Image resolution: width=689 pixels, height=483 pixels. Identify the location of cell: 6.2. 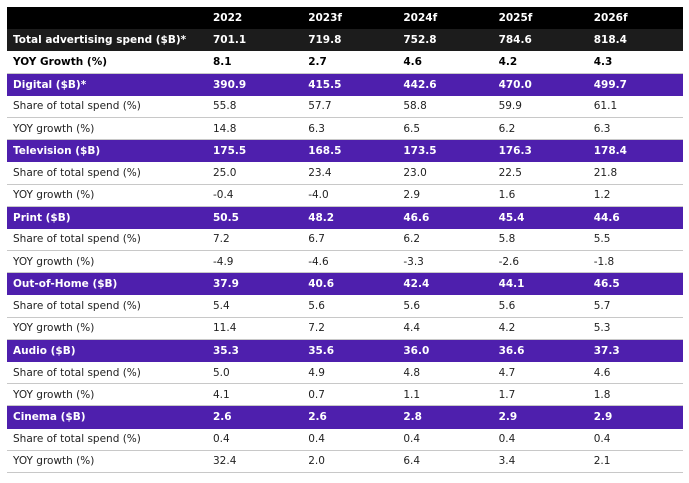
(412, 239).